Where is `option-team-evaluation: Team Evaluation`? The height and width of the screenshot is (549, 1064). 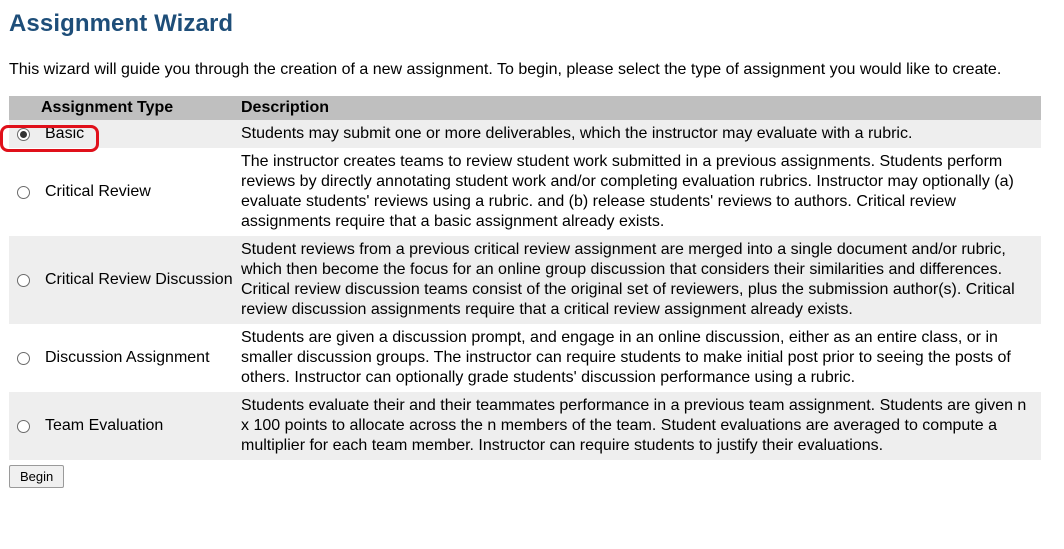
option-team-evaluation: Team Evaluation is located at coordinates (123, 426).